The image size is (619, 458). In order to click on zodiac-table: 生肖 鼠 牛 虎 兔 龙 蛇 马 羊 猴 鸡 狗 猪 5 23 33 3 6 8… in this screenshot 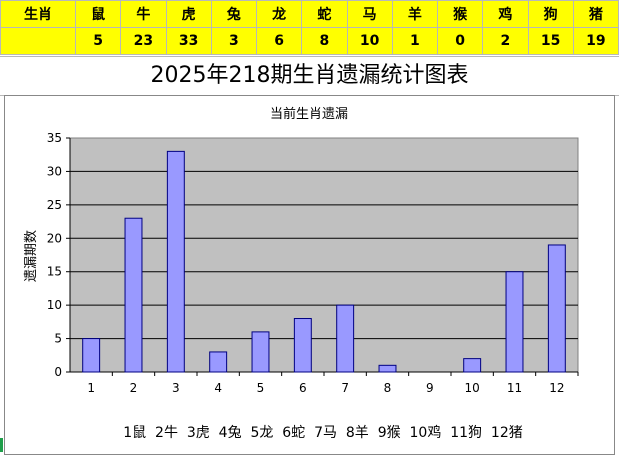, I will do `click(309, 27)`.